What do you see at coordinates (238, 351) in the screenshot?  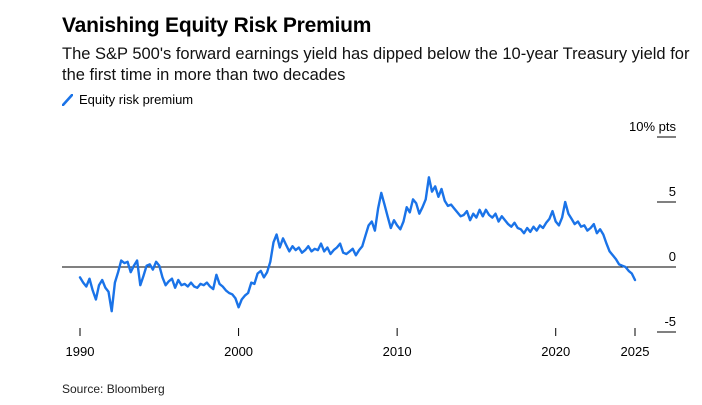 I see `x-tick-label: 2000` at bounding box center [238, 351].